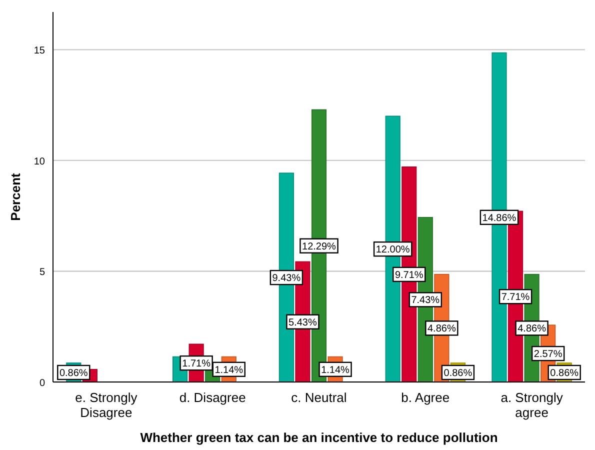 This screenshot has width=595, height=450. I want to click on y-tick-label: 10, so click(40, 162).